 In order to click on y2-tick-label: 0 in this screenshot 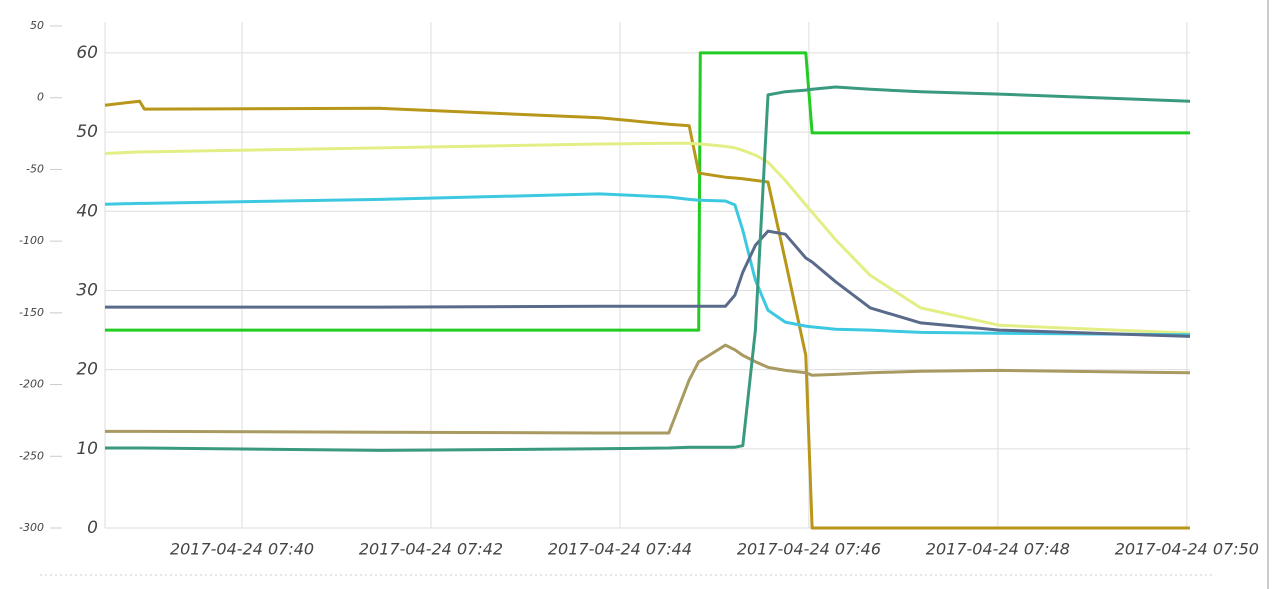, I will do `click(40, 97)`.